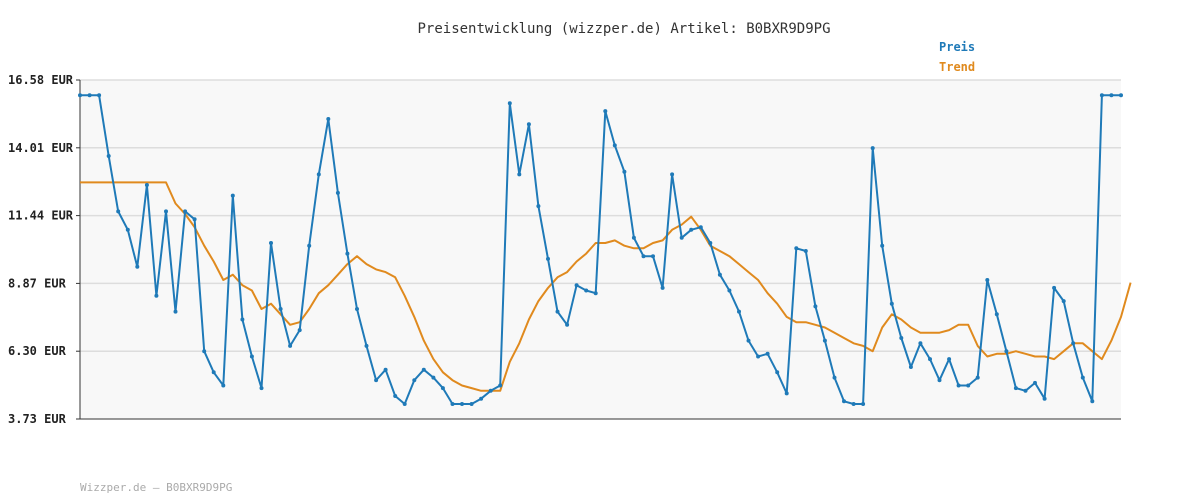 This screenshot has height=500, width=1200. I want to click on y-tick-label: 14.01 EUR, so click(41, 148).